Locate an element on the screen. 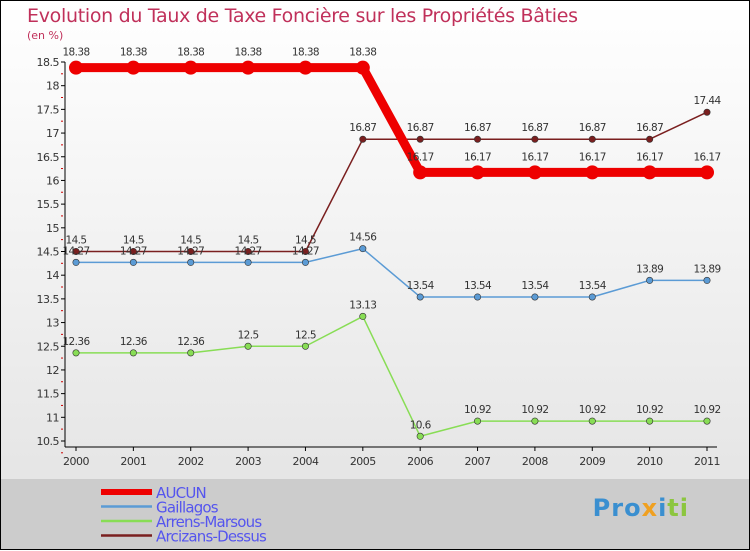 The image size is (750, 551). legend-label: Arrens-Marsous is located at coordinates (209, 522).